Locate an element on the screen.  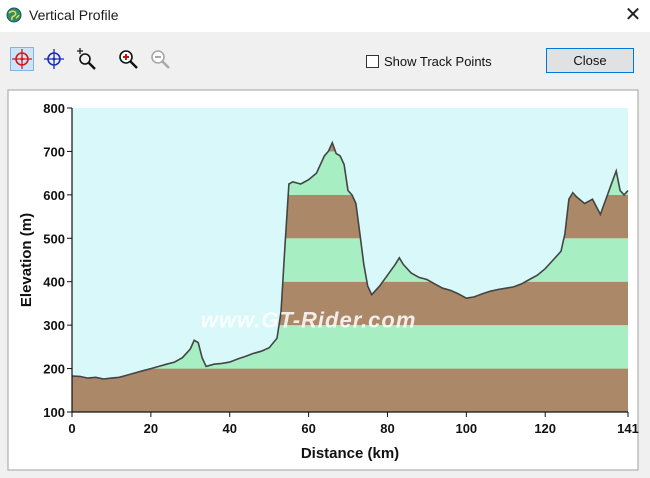
x-tick-label: 0 is located at coordinates (71, 428).